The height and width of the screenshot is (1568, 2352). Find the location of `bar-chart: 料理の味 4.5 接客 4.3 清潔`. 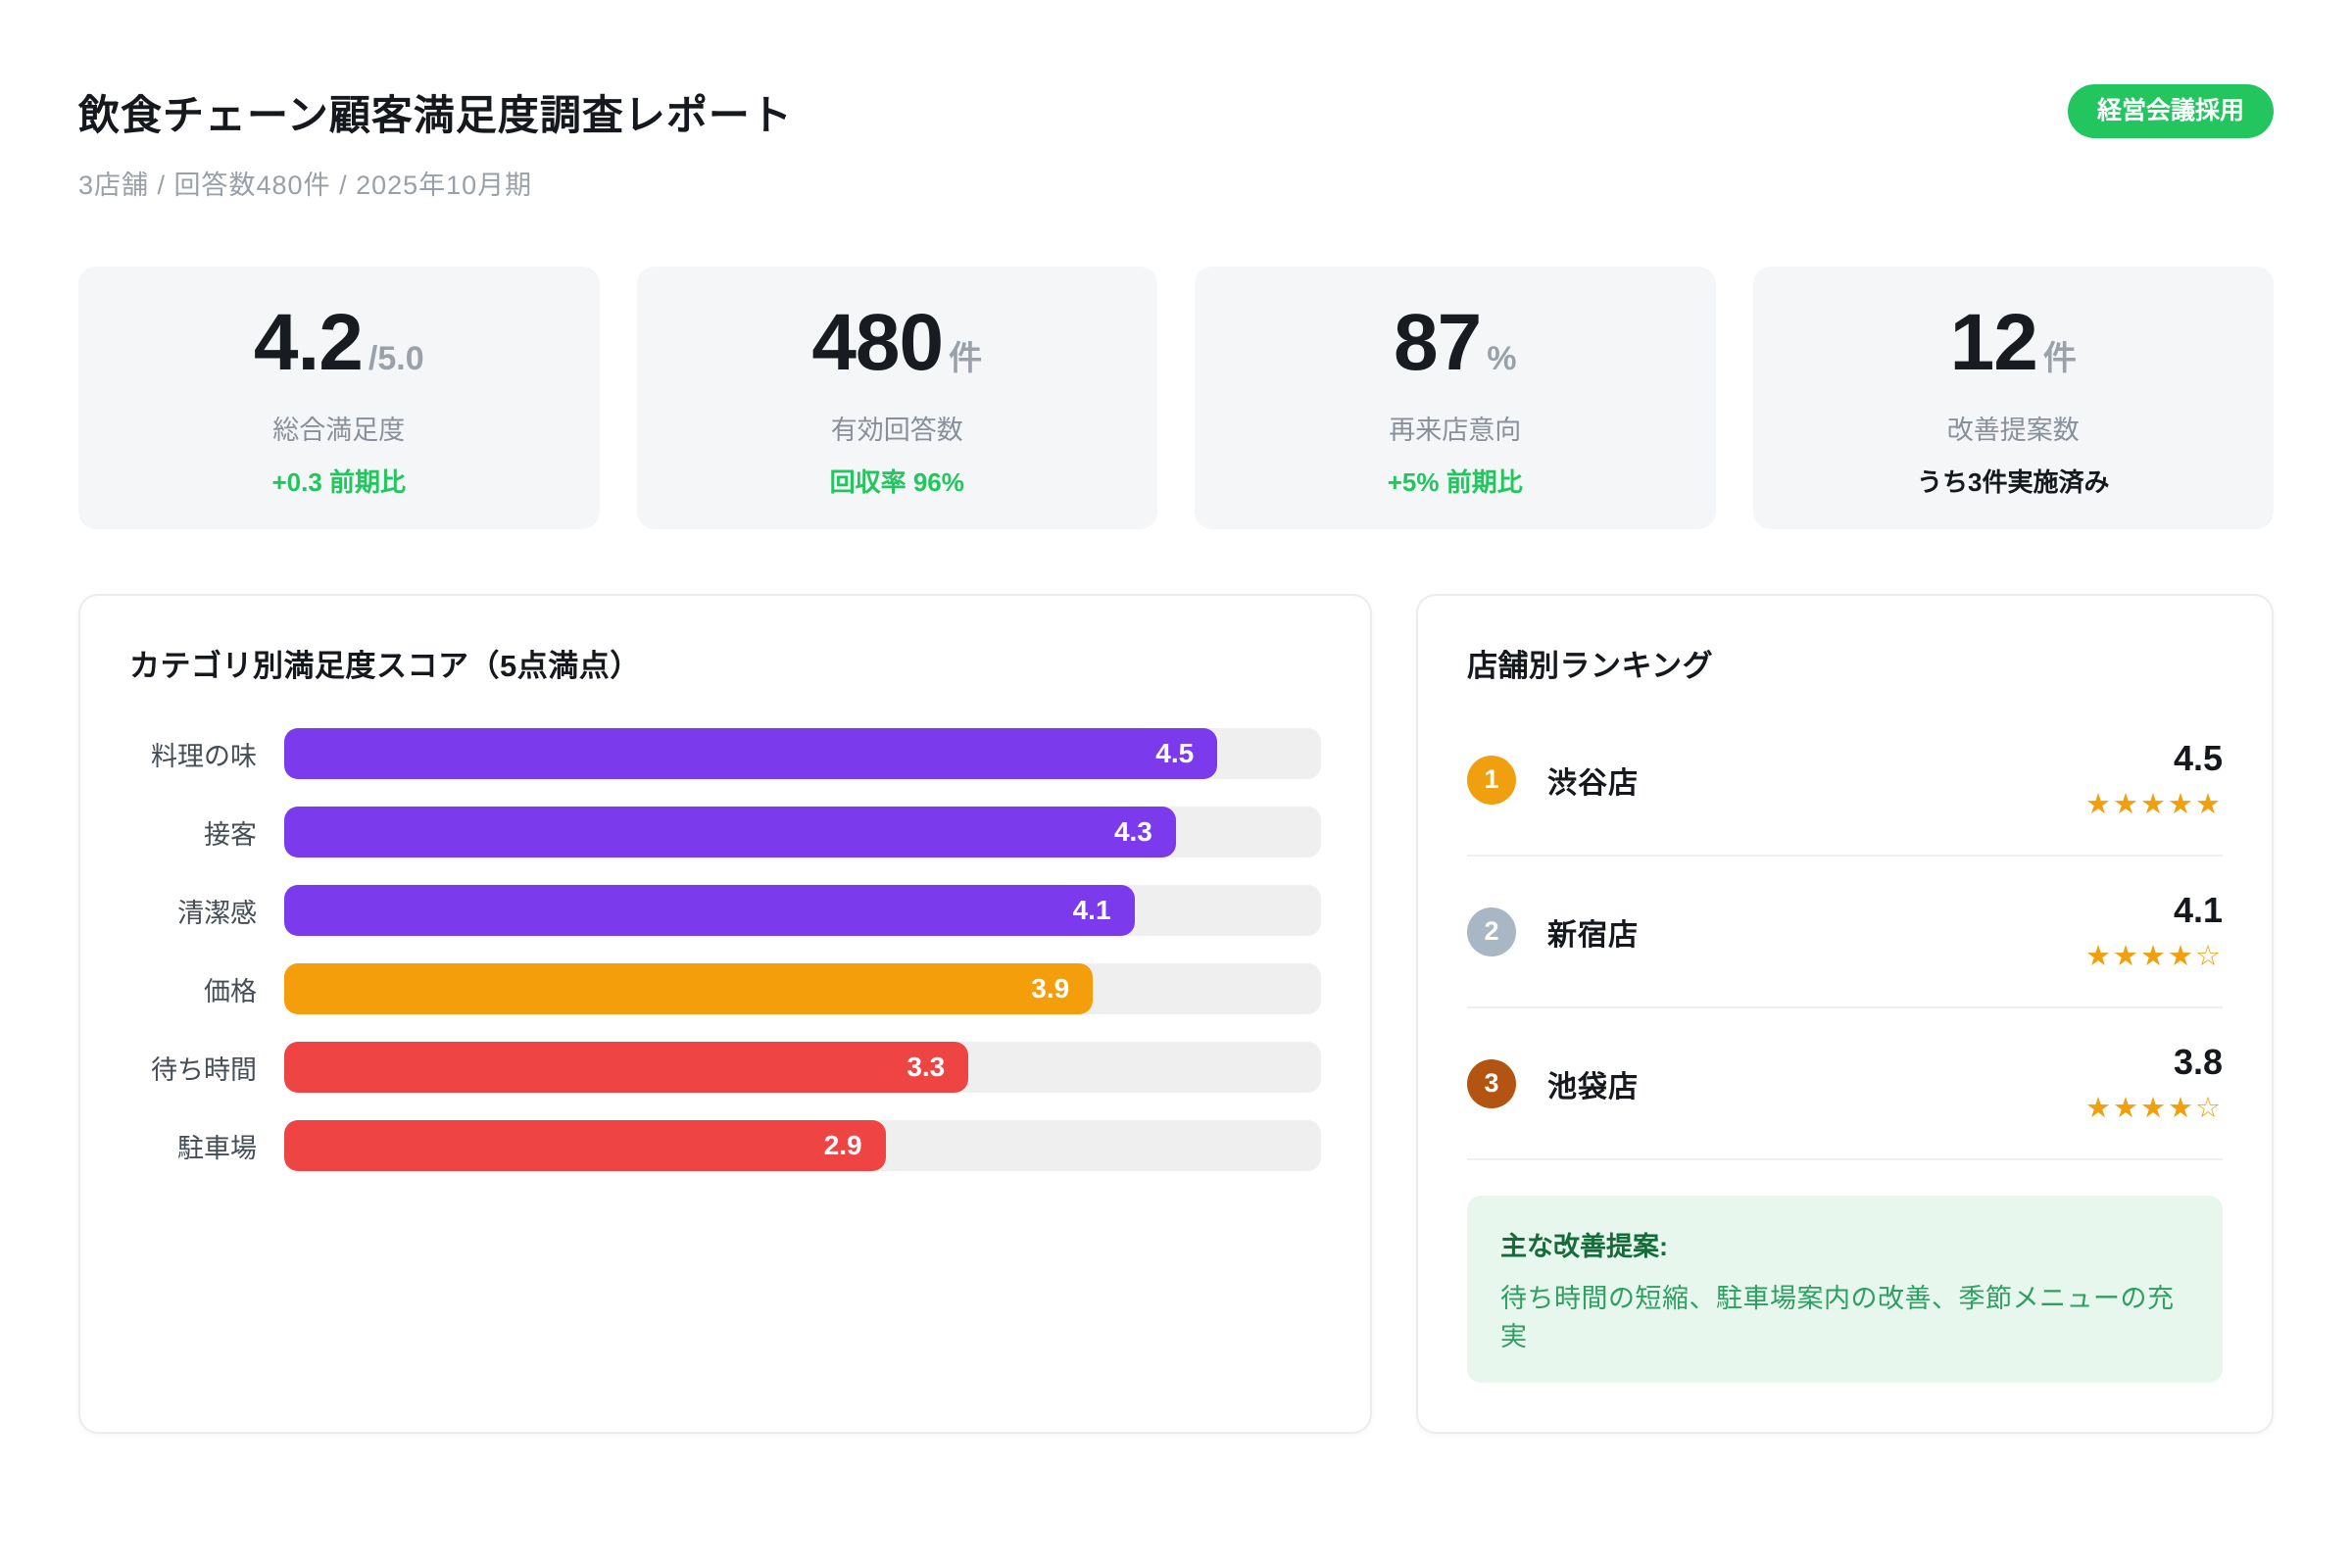

bar-chart: 料理の味 4.5 接客 4.3 清潔 is located at coordinates (720, 949).